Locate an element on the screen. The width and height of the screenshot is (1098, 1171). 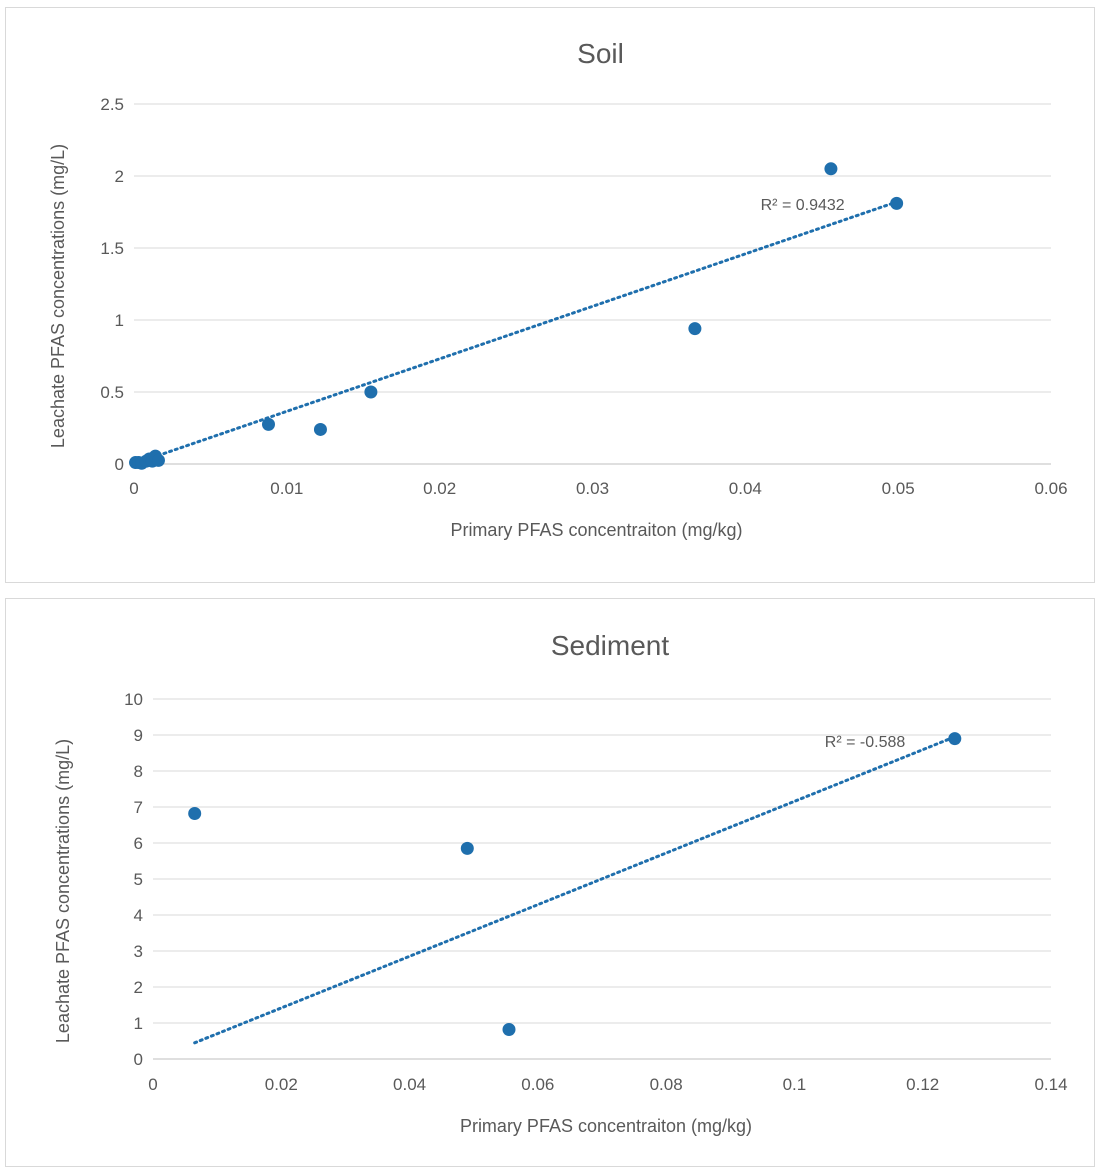
y-tick-label: 6 is located at coordinates (138, 843).